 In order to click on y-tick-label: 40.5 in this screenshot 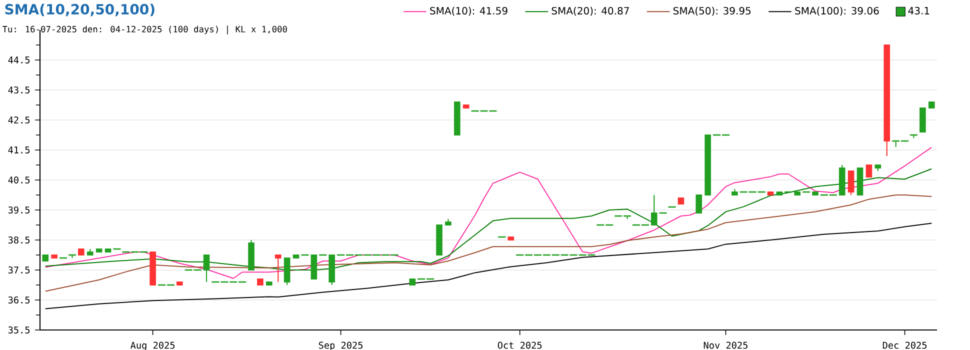, I will do `click(19, 180)`.